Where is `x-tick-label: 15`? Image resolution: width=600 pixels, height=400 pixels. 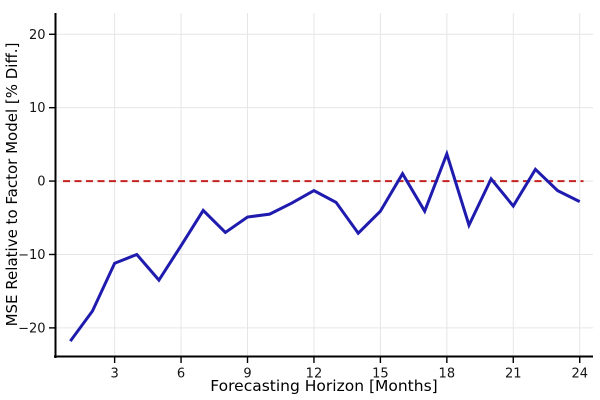
x-tick-label: 15 is located at coordinates (380, 374).